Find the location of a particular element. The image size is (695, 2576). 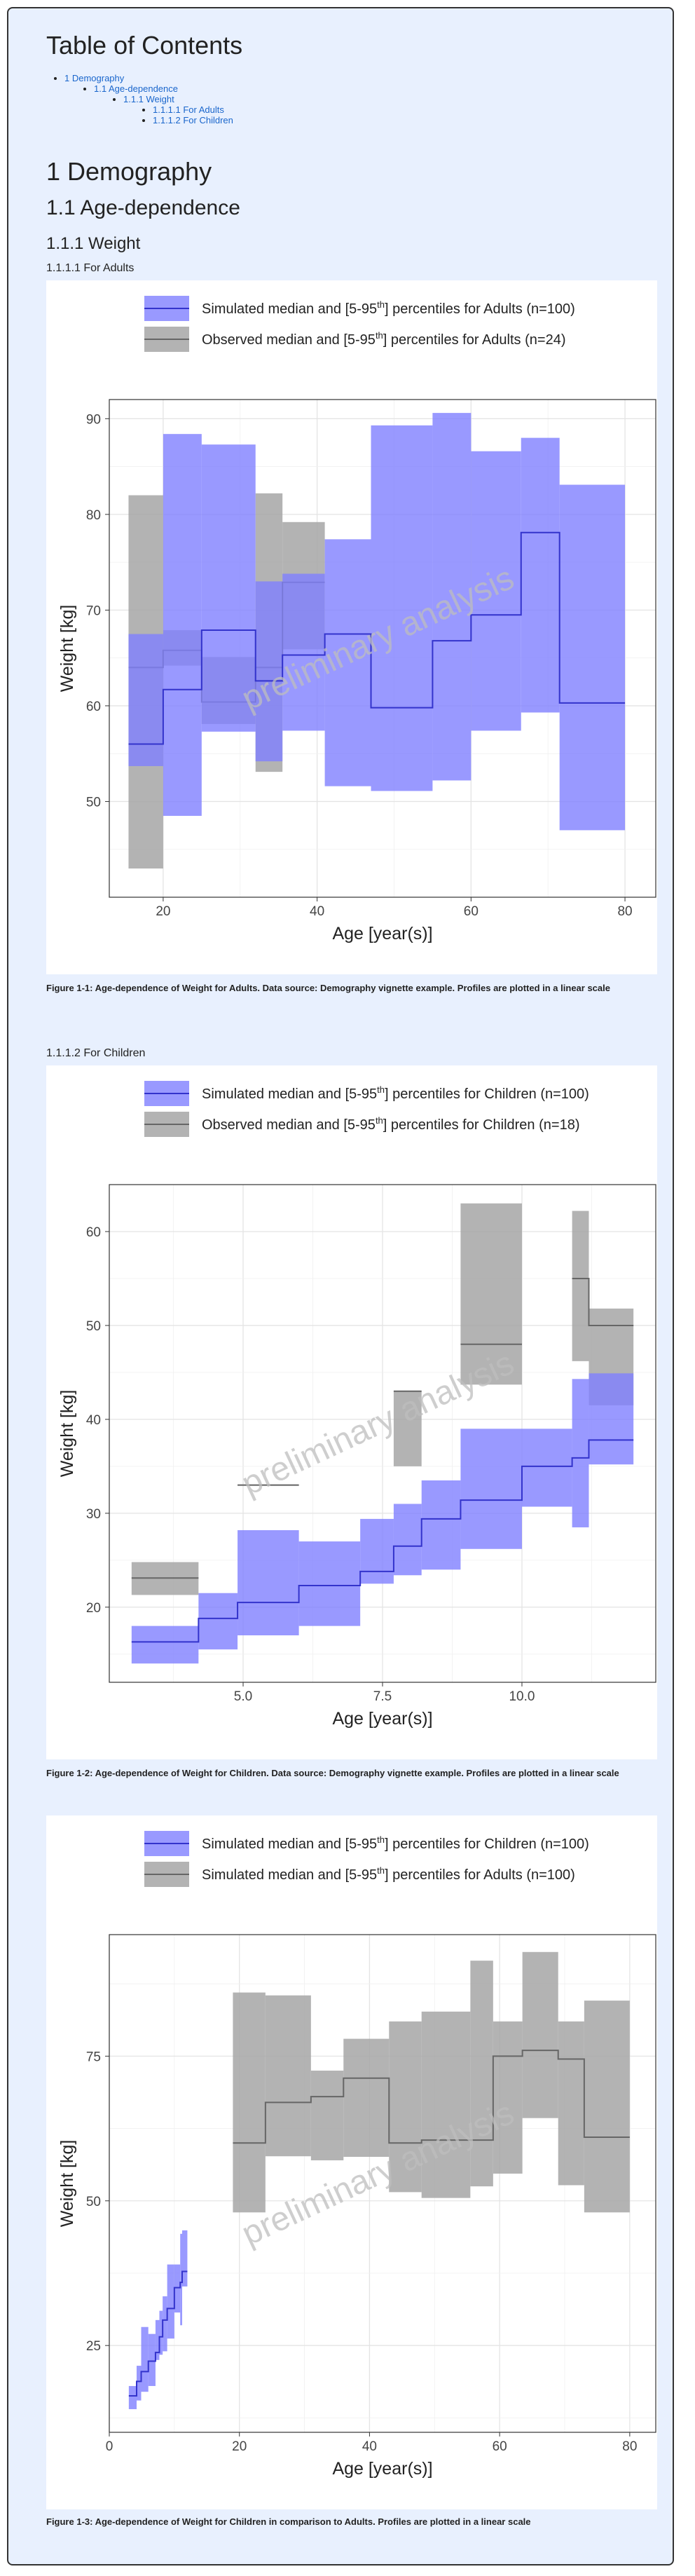

heading-for-children: 1.1.1.2 For Children is located at coordinates (96, 1053).